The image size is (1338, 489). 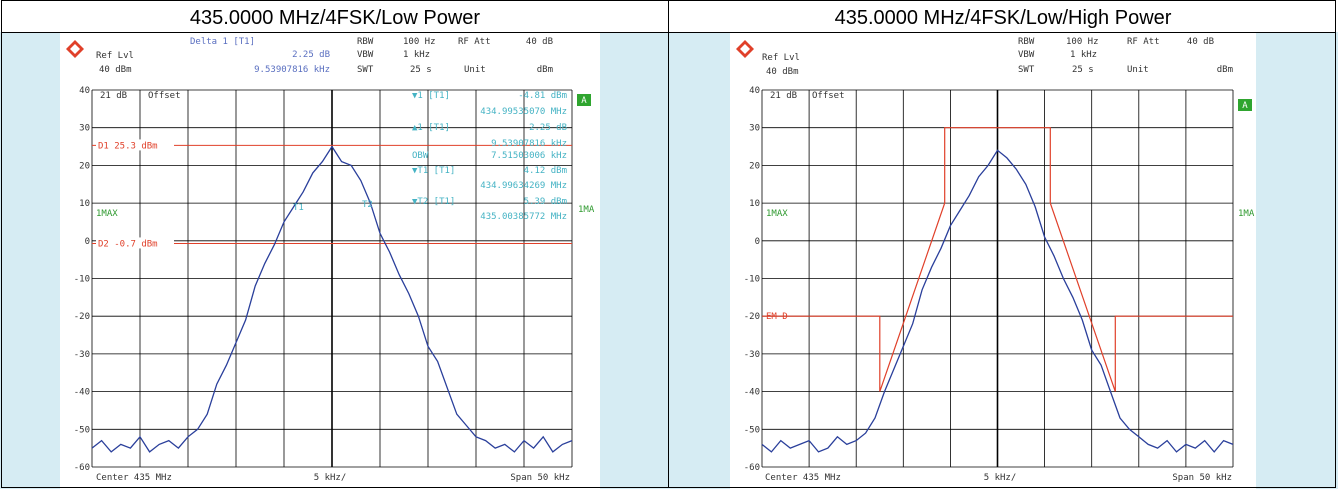 I want to click on annotation: ▼T2 [T1], so click(x=433, y=202).